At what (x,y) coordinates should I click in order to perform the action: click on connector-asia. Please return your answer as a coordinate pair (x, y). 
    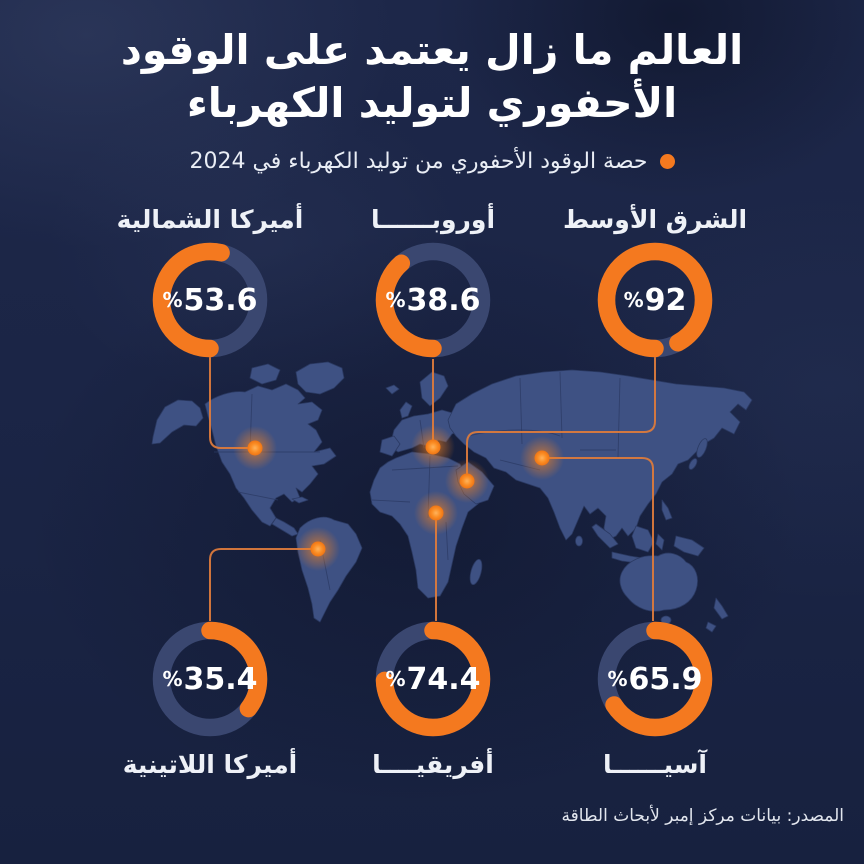
    Looking at the image, I should click on (598, 539).